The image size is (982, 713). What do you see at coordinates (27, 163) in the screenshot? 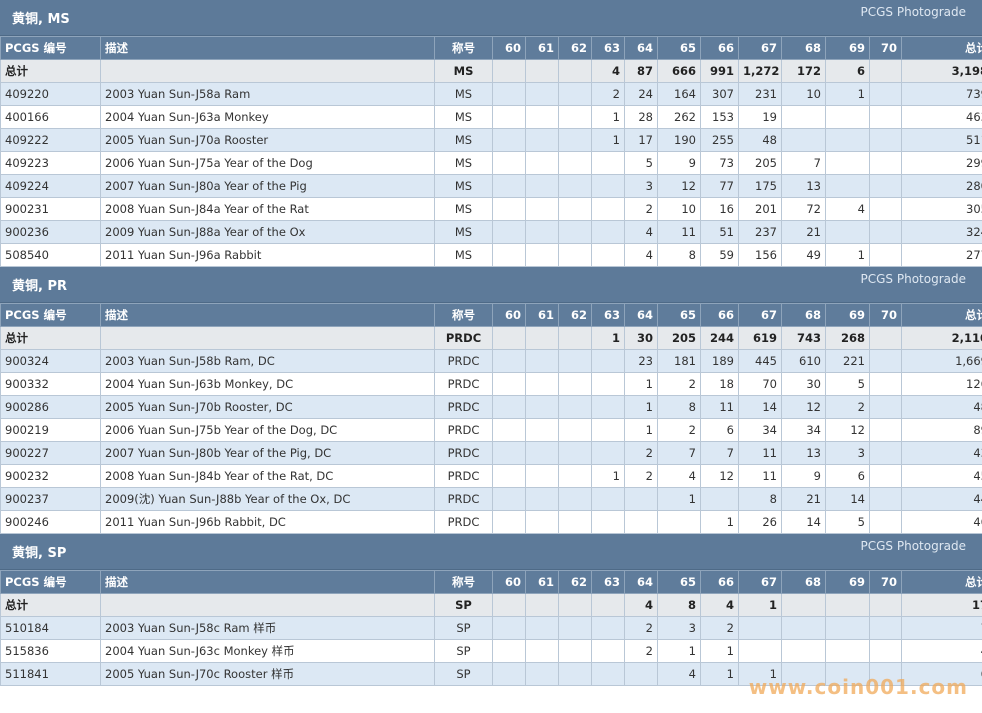
I see `pcgs-number-link: 409223` at bounding box center [27, 163].